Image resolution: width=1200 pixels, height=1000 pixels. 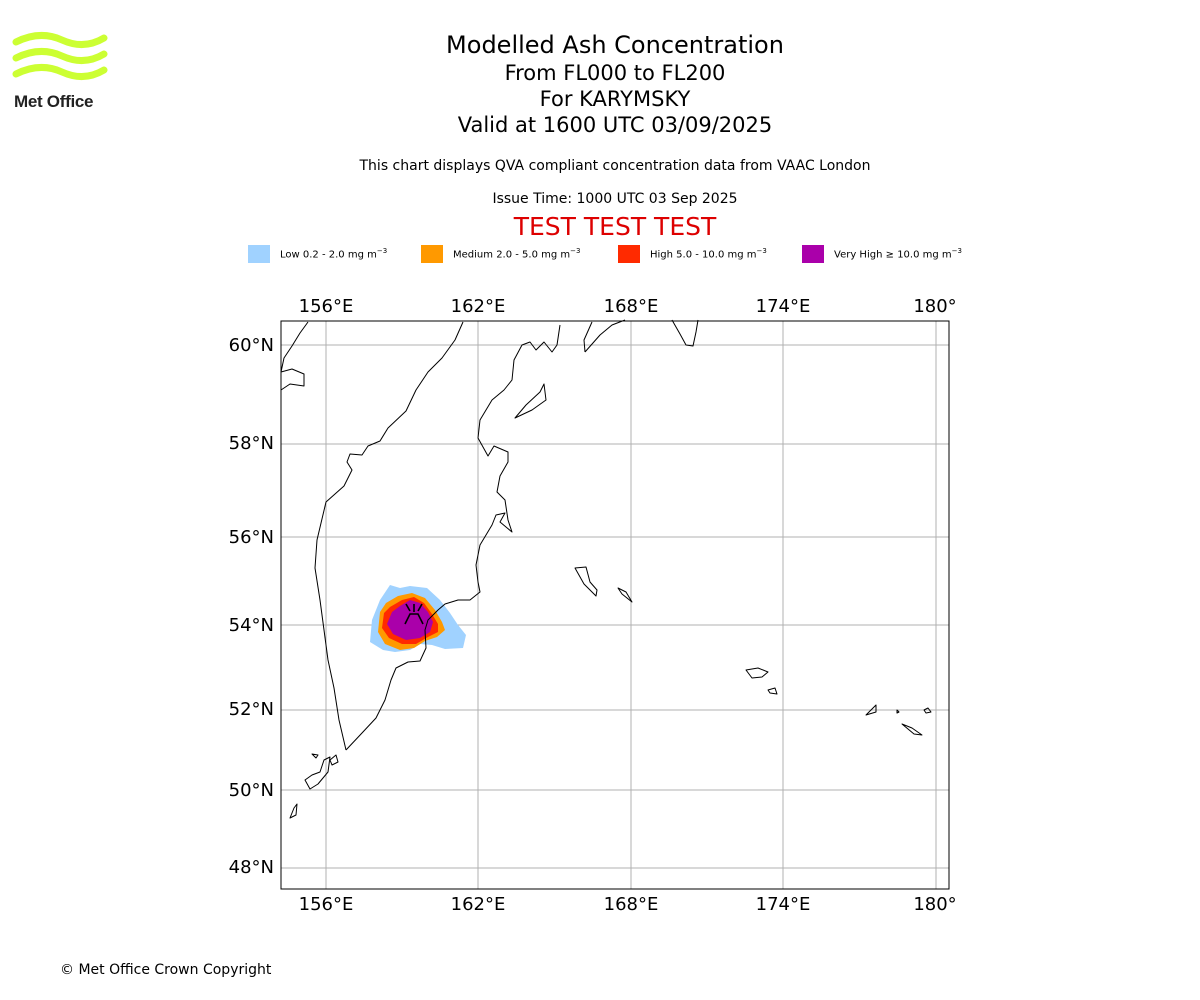 I want to click on flight-level-range: From FL000 to FL200, so click(x=615, y=73).